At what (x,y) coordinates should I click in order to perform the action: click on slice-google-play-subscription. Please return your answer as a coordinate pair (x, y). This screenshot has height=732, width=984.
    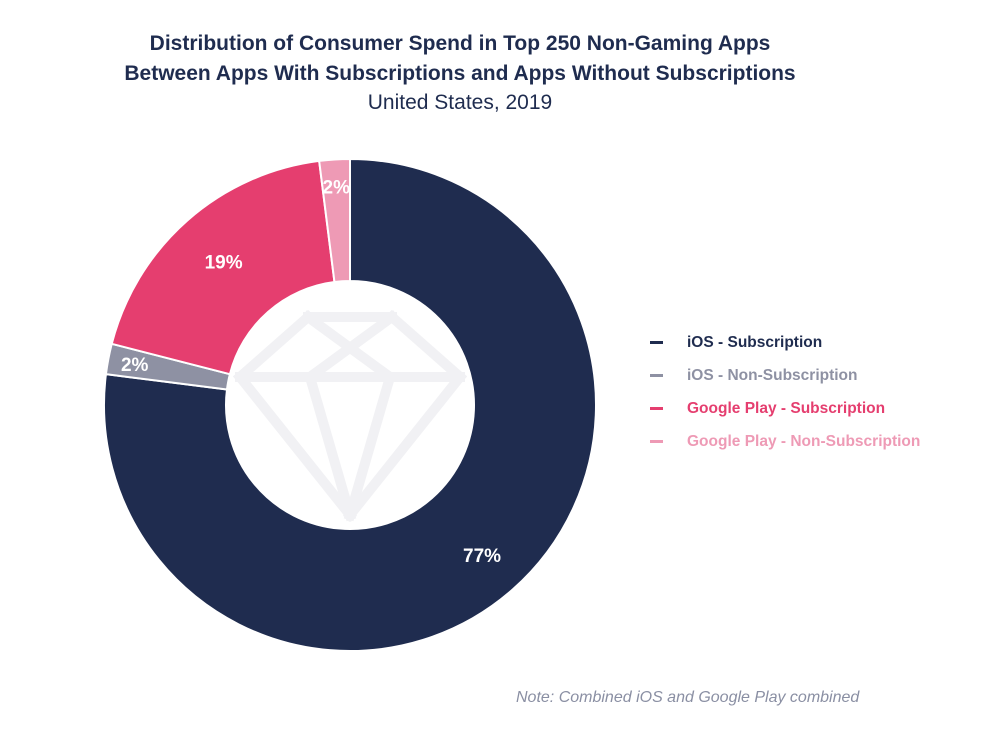
    Looking at the image, I should click on (223, 267).